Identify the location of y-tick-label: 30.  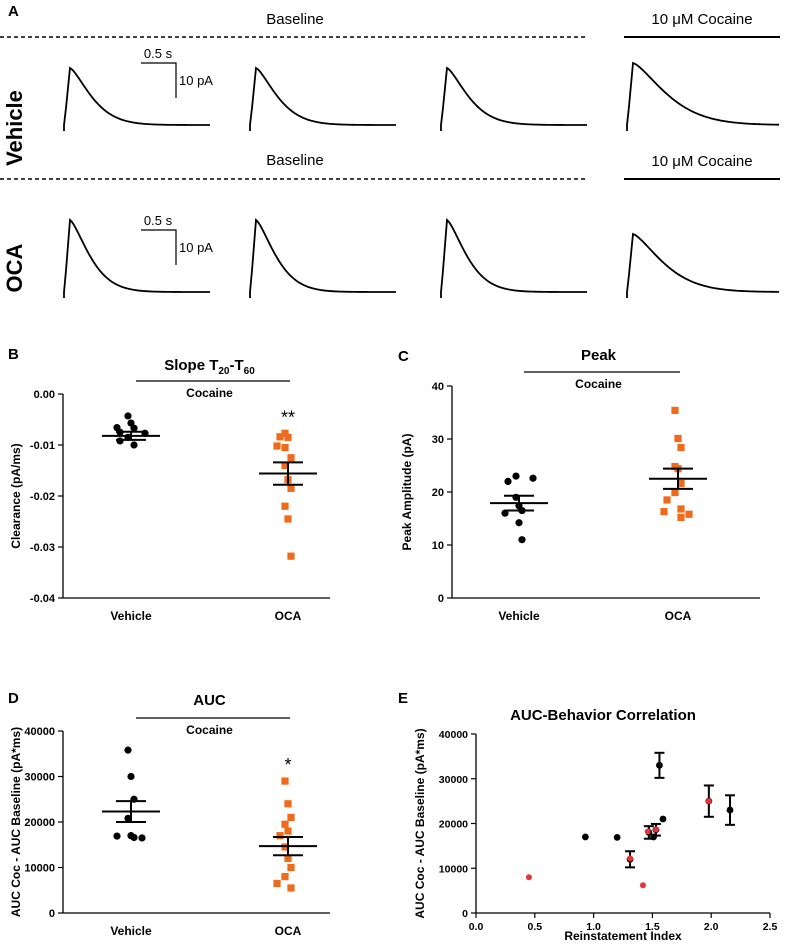
(438, 440).